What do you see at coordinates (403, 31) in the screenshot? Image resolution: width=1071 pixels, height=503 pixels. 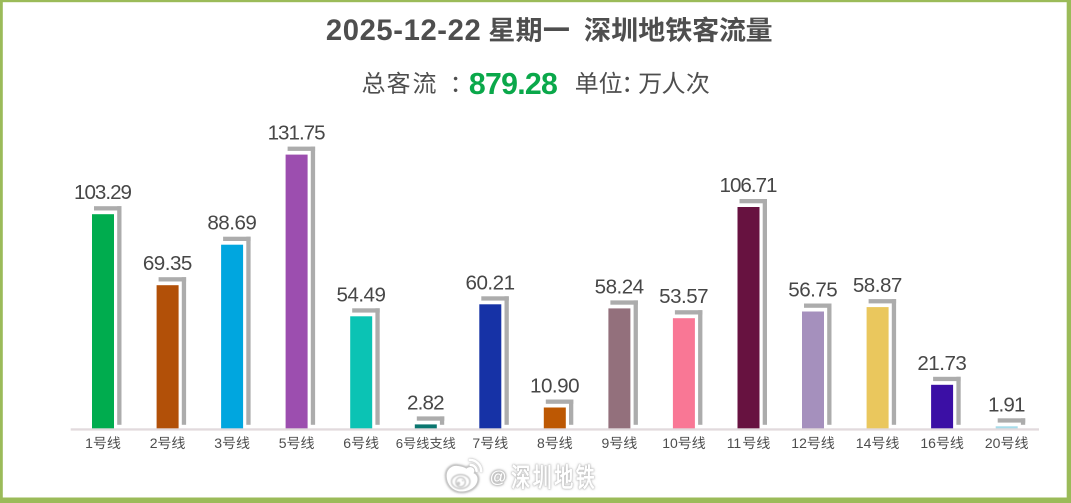 I see `svg-text: 2025-12-22` at bounding box center [403, 31].